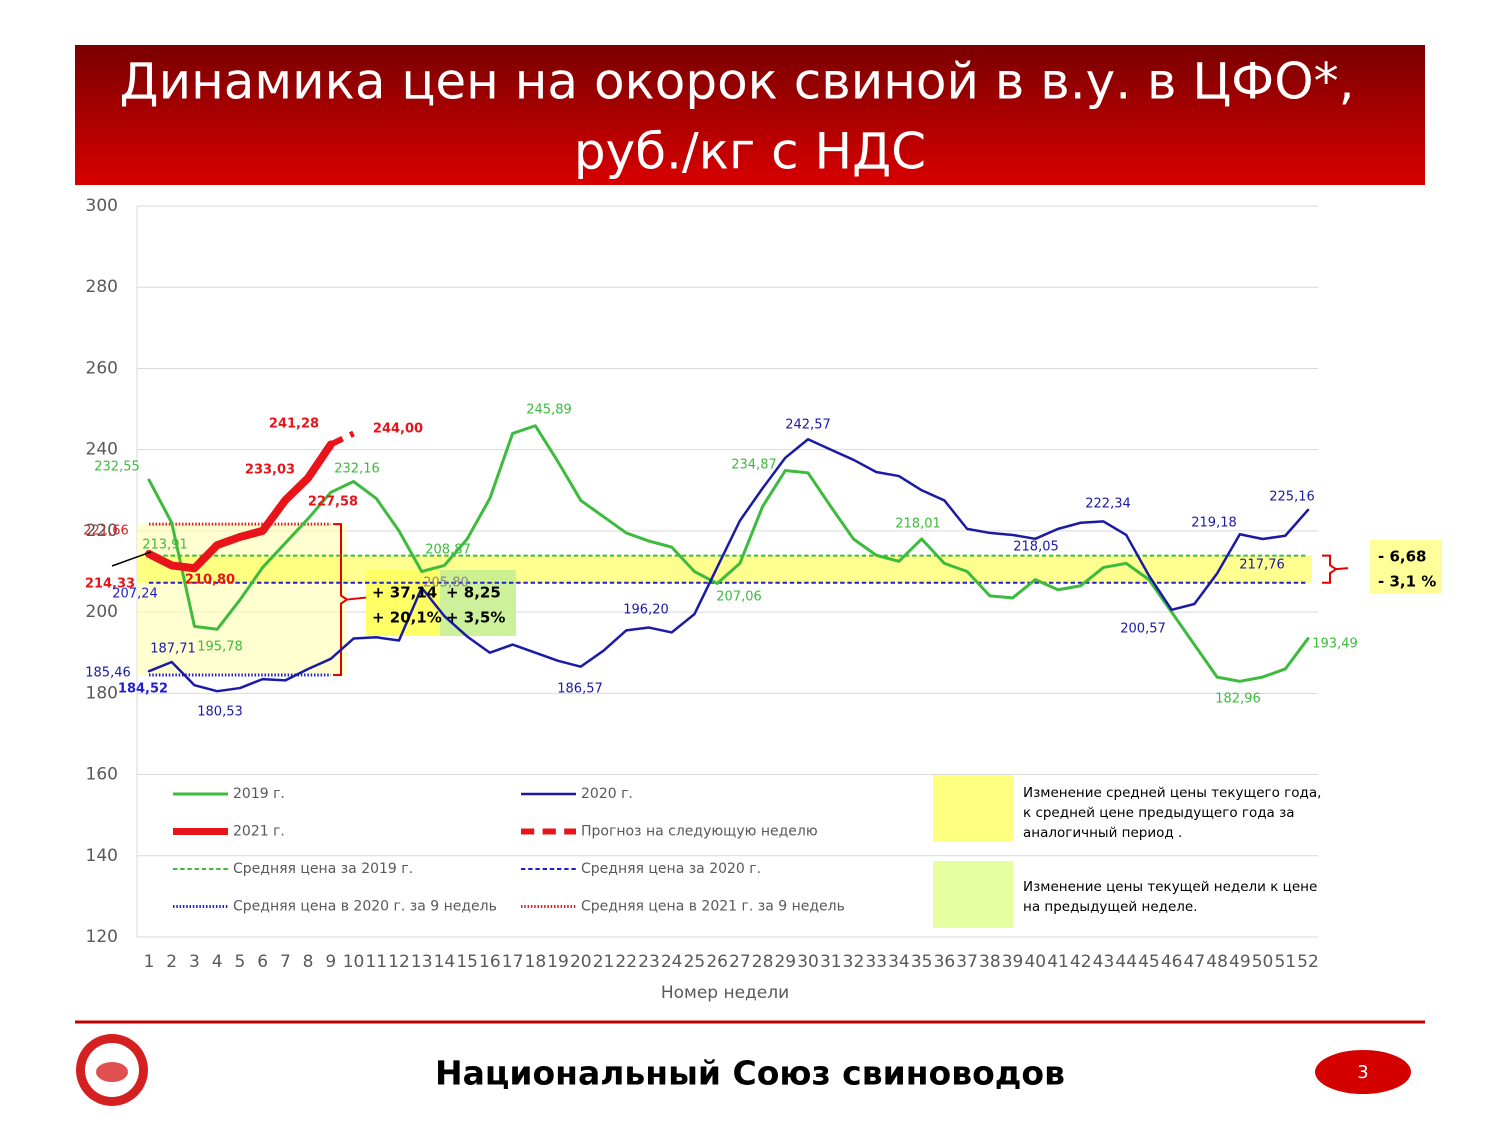  I want to click on x-tick-label: 35, so click(922, 962).